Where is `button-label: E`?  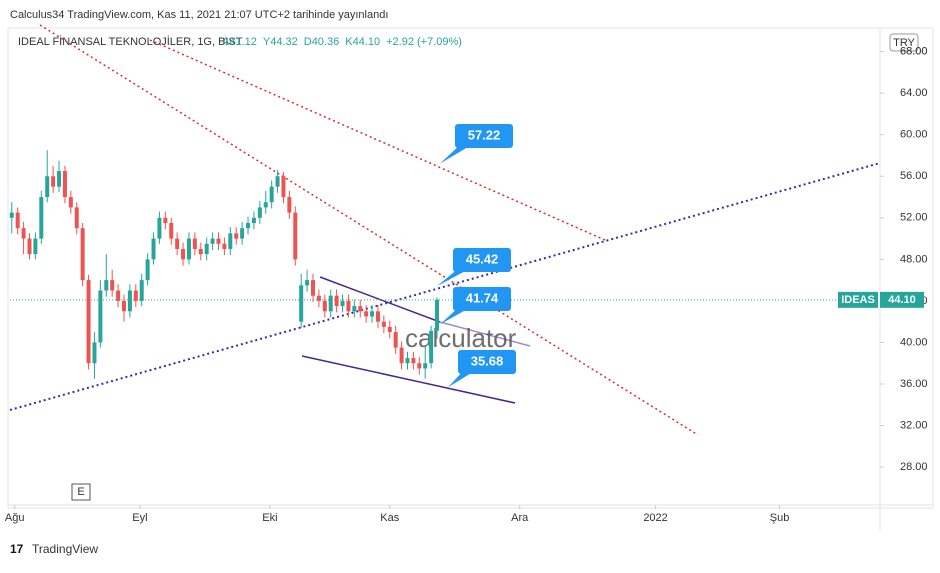
button-label: E is located at coordinates (80, 492).